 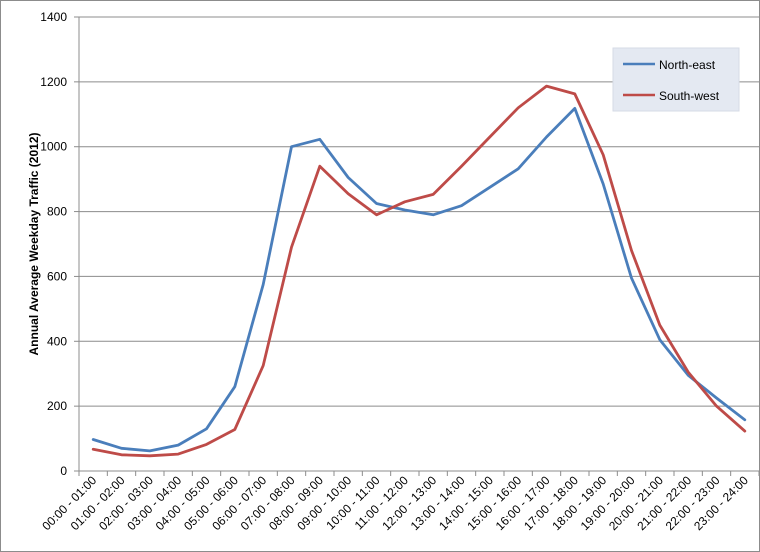 I want to click on legend-label-north-east: North-east, so click(x=687, y=65).